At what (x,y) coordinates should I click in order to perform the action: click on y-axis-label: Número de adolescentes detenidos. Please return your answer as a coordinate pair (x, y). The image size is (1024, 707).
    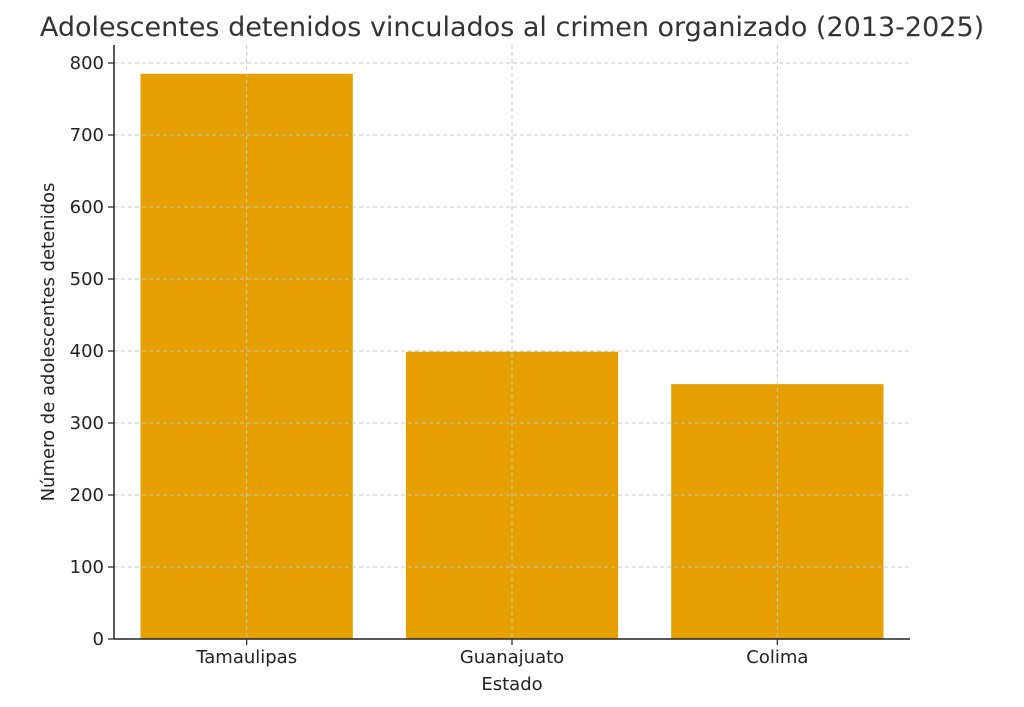
    Looking at the image, I should click on (48, 342).